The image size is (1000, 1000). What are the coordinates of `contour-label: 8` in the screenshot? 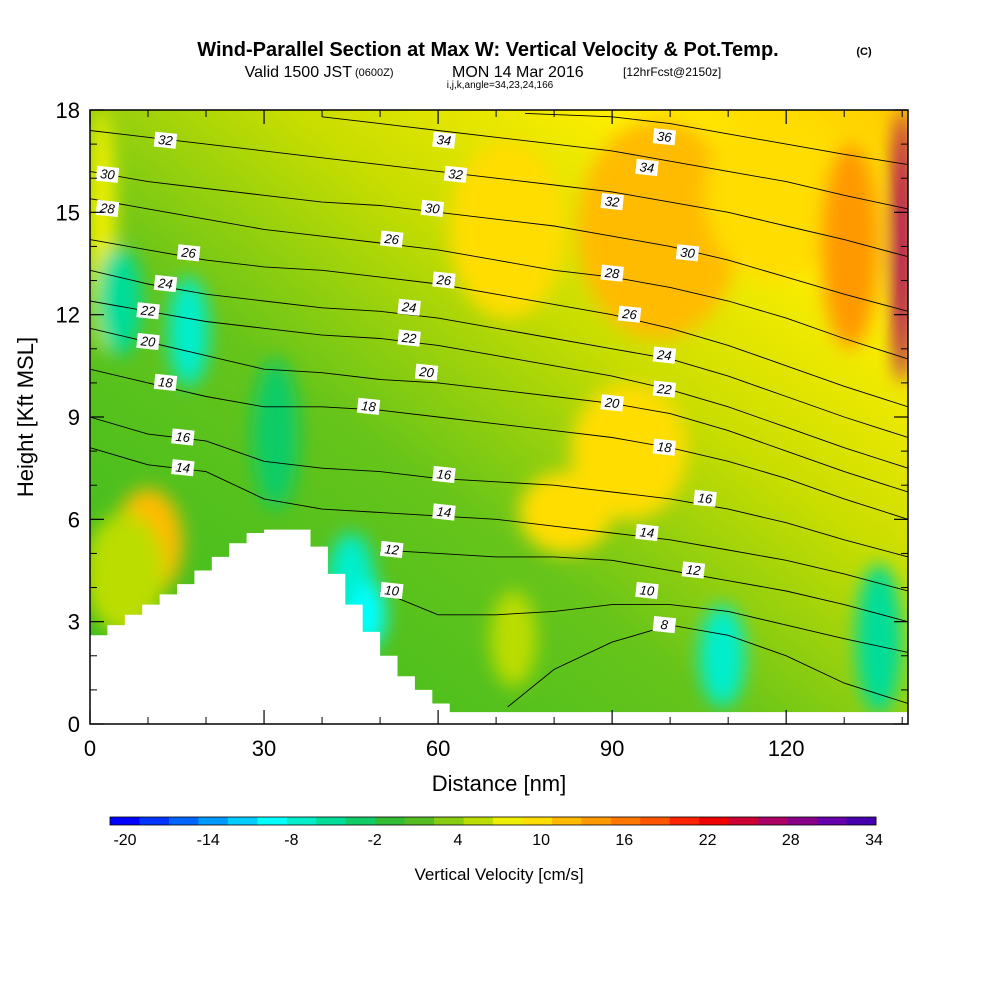 It's located at (664, 624).